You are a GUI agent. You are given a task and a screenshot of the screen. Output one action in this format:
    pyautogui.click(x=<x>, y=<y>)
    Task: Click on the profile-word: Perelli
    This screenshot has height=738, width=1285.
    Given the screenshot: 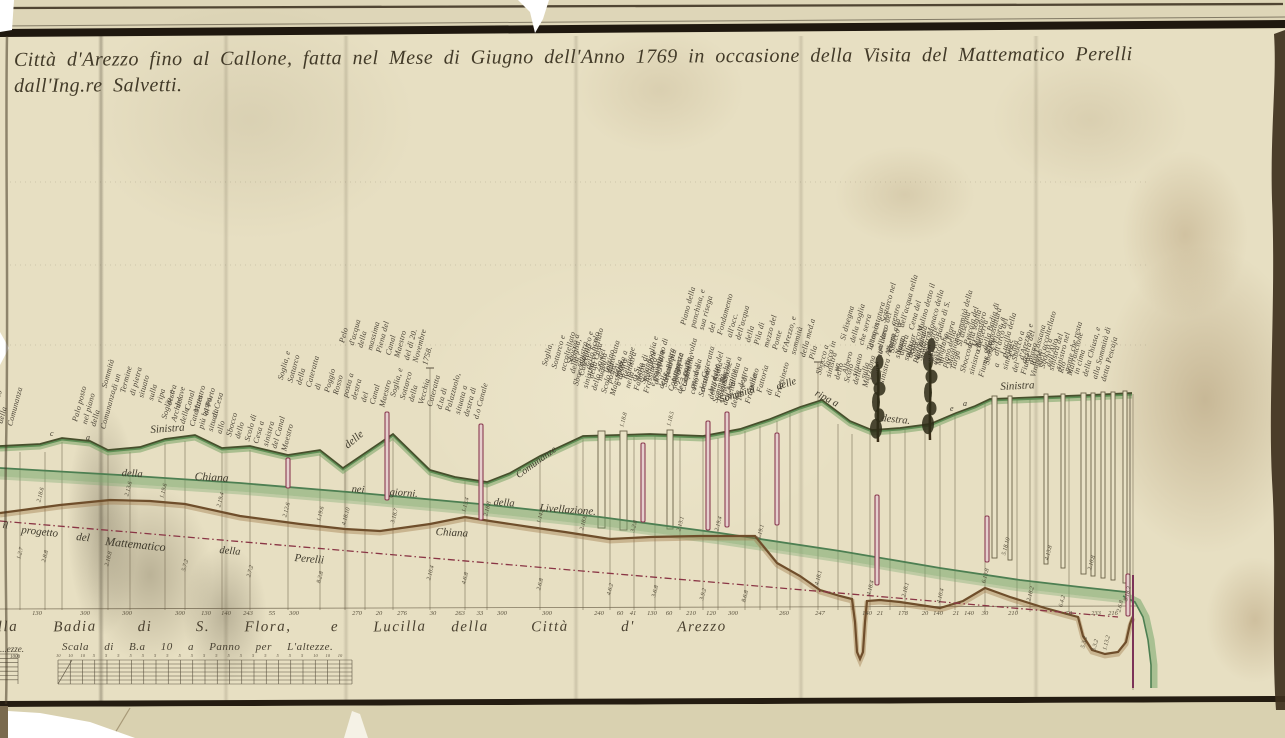 What is the action you would take?
    pyautogui.click(x=309, y=559)
    